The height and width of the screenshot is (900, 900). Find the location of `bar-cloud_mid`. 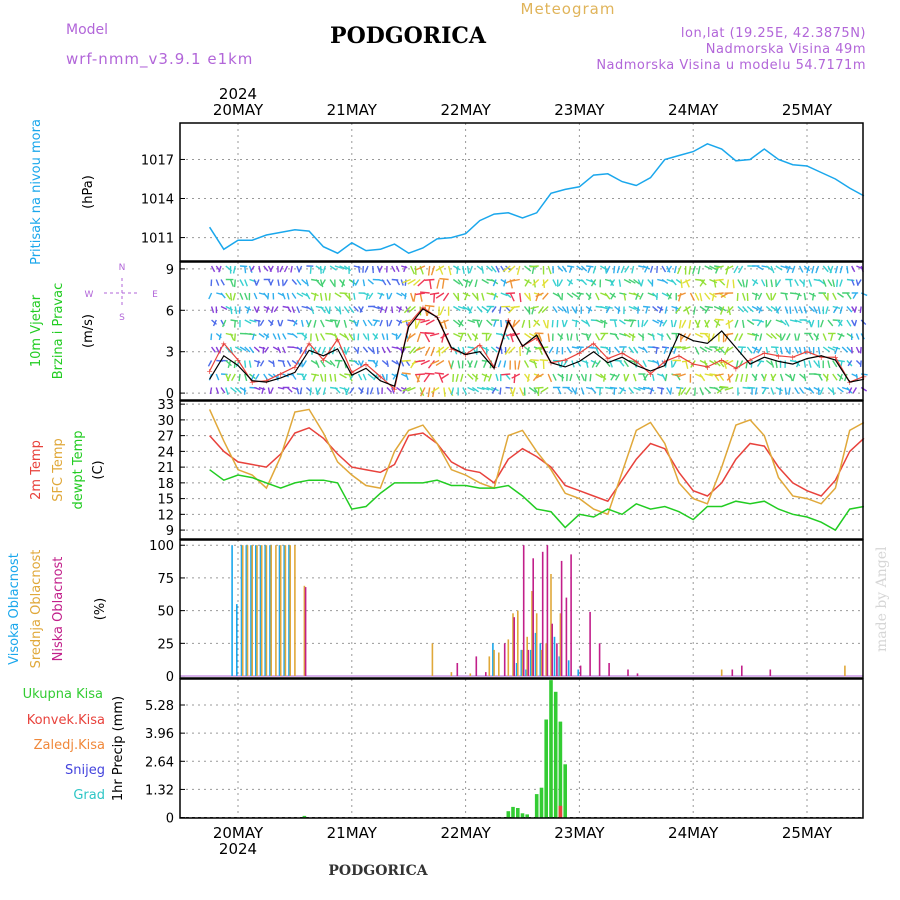

bar-cloud_mid is located at coordinates (451, 674).